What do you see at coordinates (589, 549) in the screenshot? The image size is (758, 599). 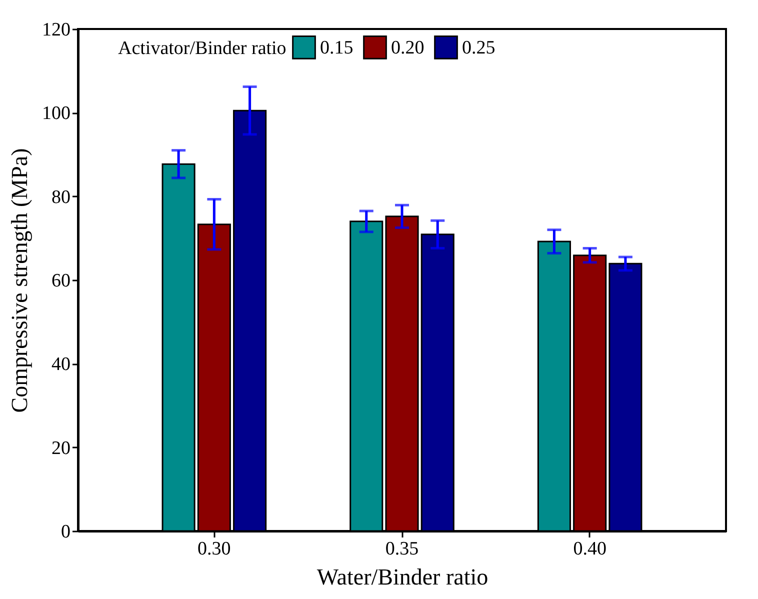 I see `x-tick-label: 0.40` at bounding box center [589, 549].